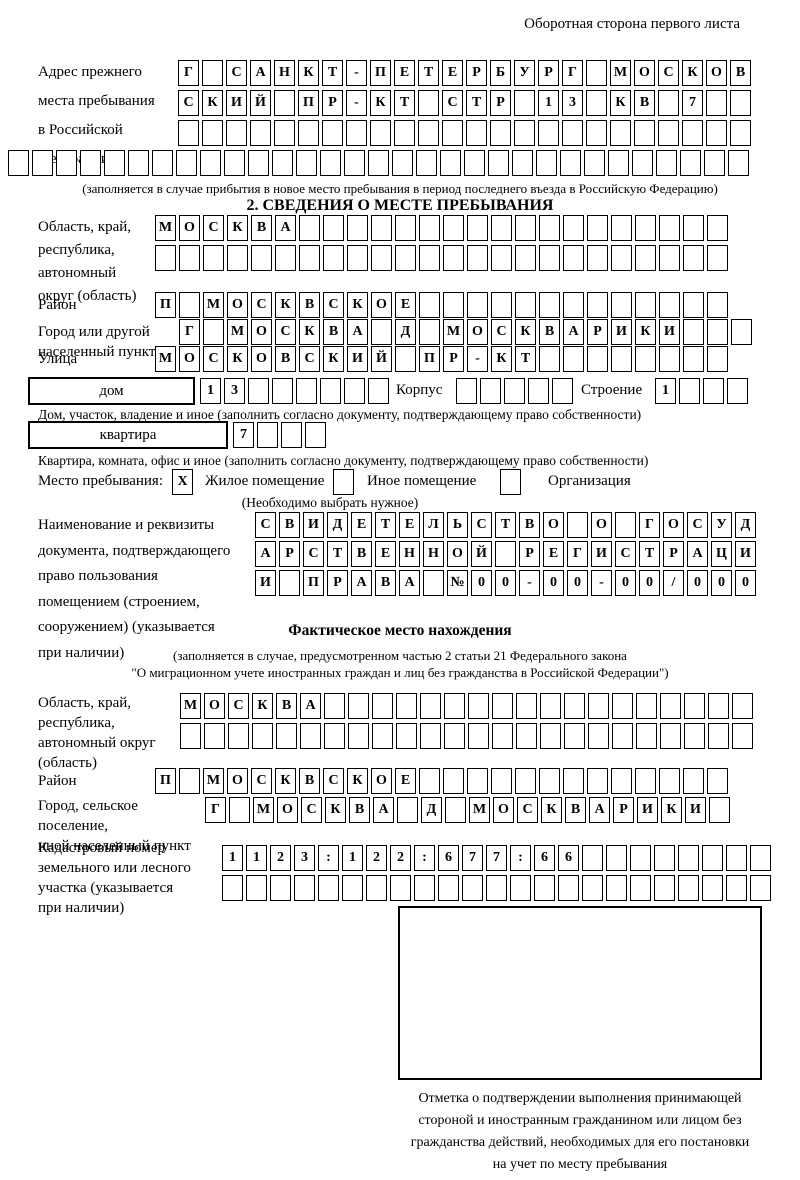 This screenshot has height=1180, width=800. I want to click on char-cell: М, so click(453, 332).